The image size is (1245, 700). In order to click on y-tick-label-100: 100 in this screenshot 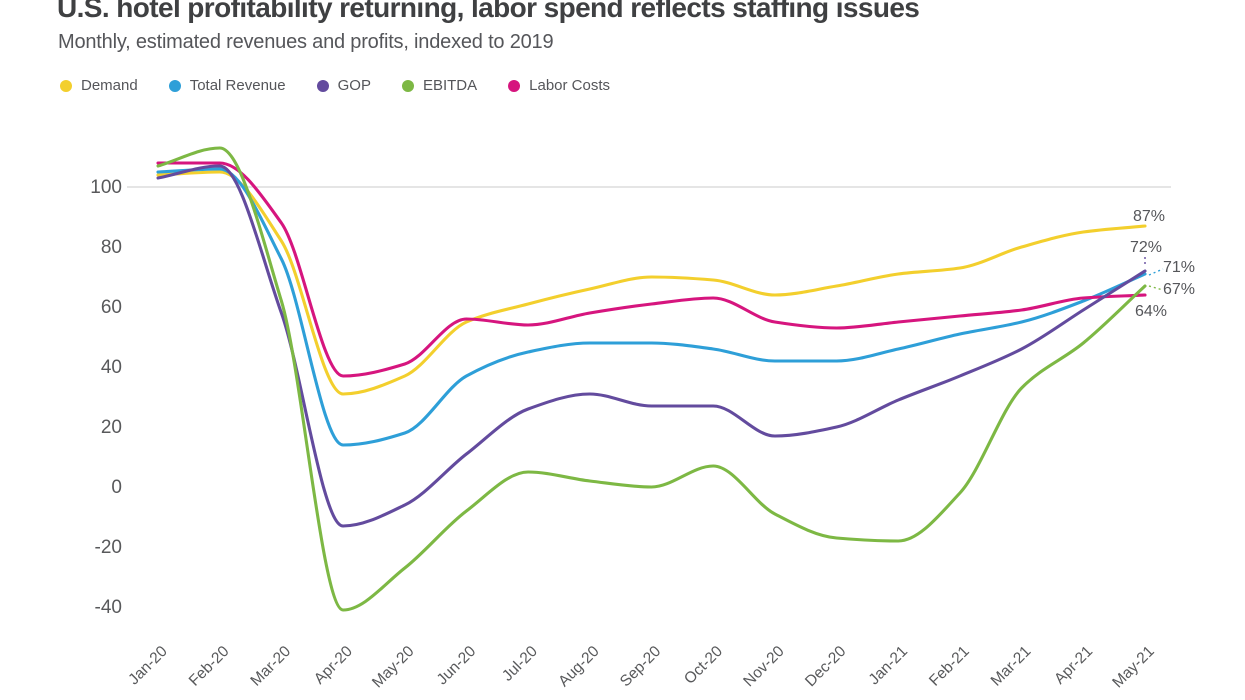, I will do `click(106, 187)`.